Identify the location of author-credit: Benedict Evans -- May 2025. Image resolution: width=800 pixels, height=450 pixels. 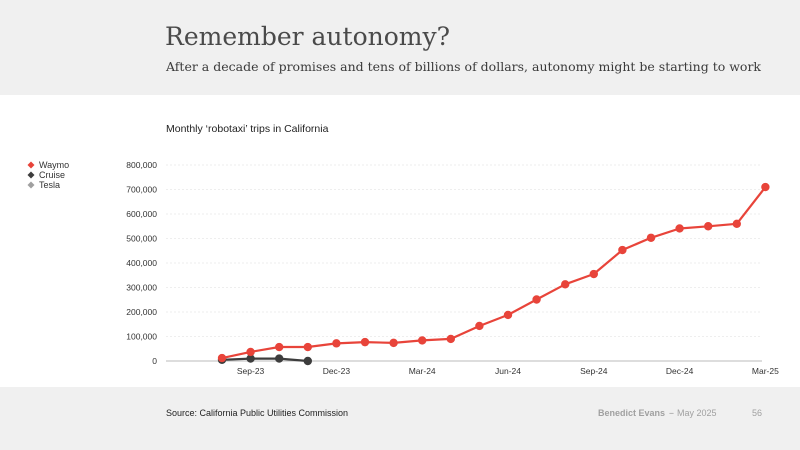
(657, 413).